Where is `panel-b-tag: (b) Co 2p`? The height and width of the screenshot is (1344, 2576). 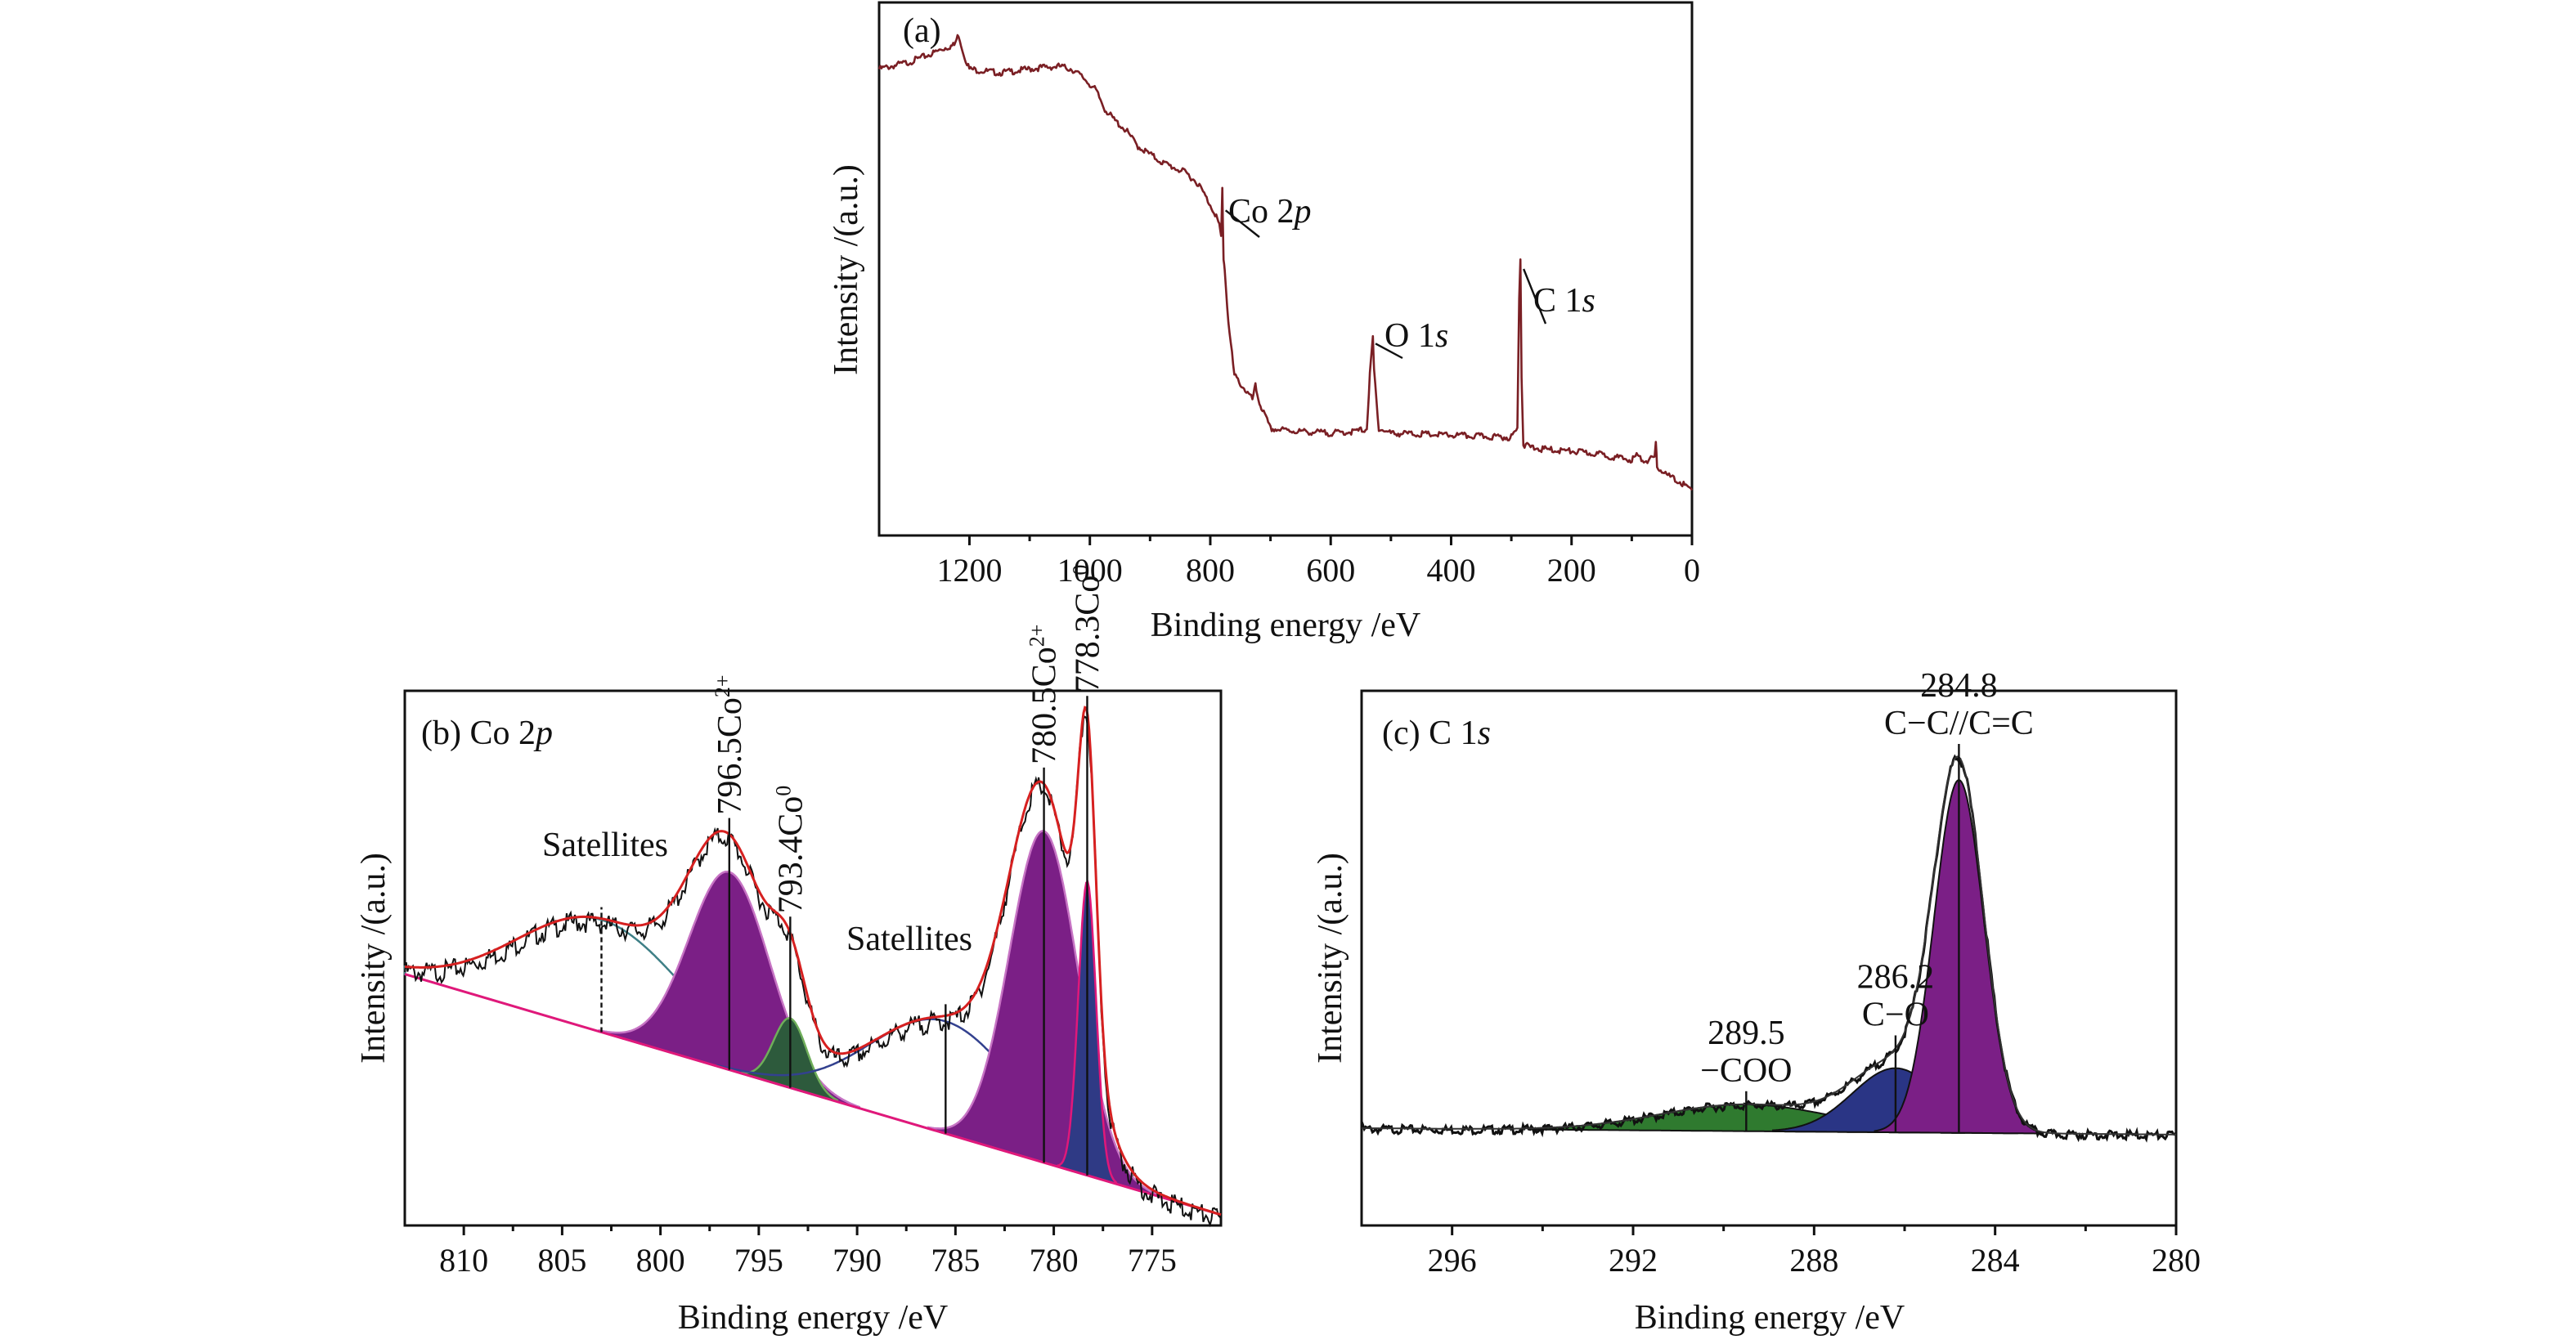
panel-b-tag: (b) Co 2p is located at coordinates (487, 734).